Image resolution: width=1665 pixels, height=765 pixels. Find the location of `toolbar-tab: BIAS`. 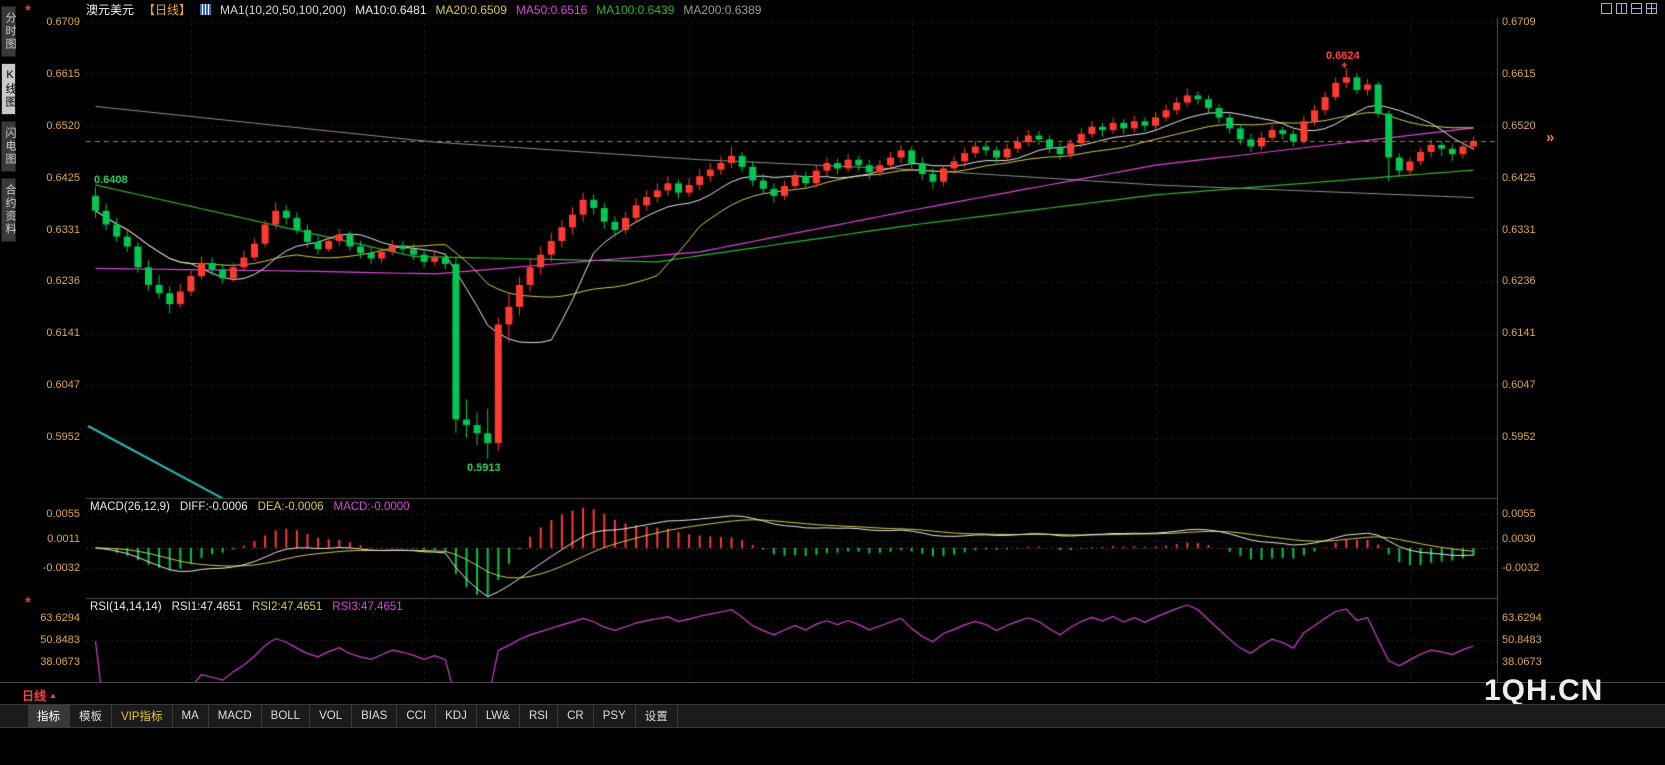

toolbar-tab: BIAS is located at coordinates (375, 716).